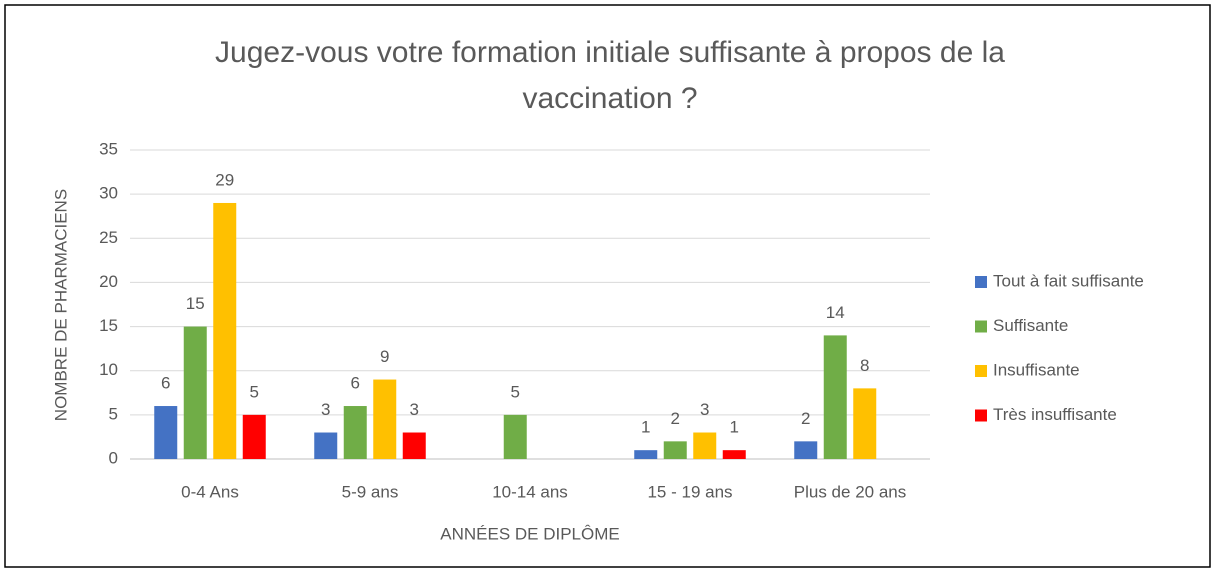  Describe the element at coordinates (530, 533) in the screenshot. I see `x-axis-label: ANNÉES DE DIPLÔME` at that location.